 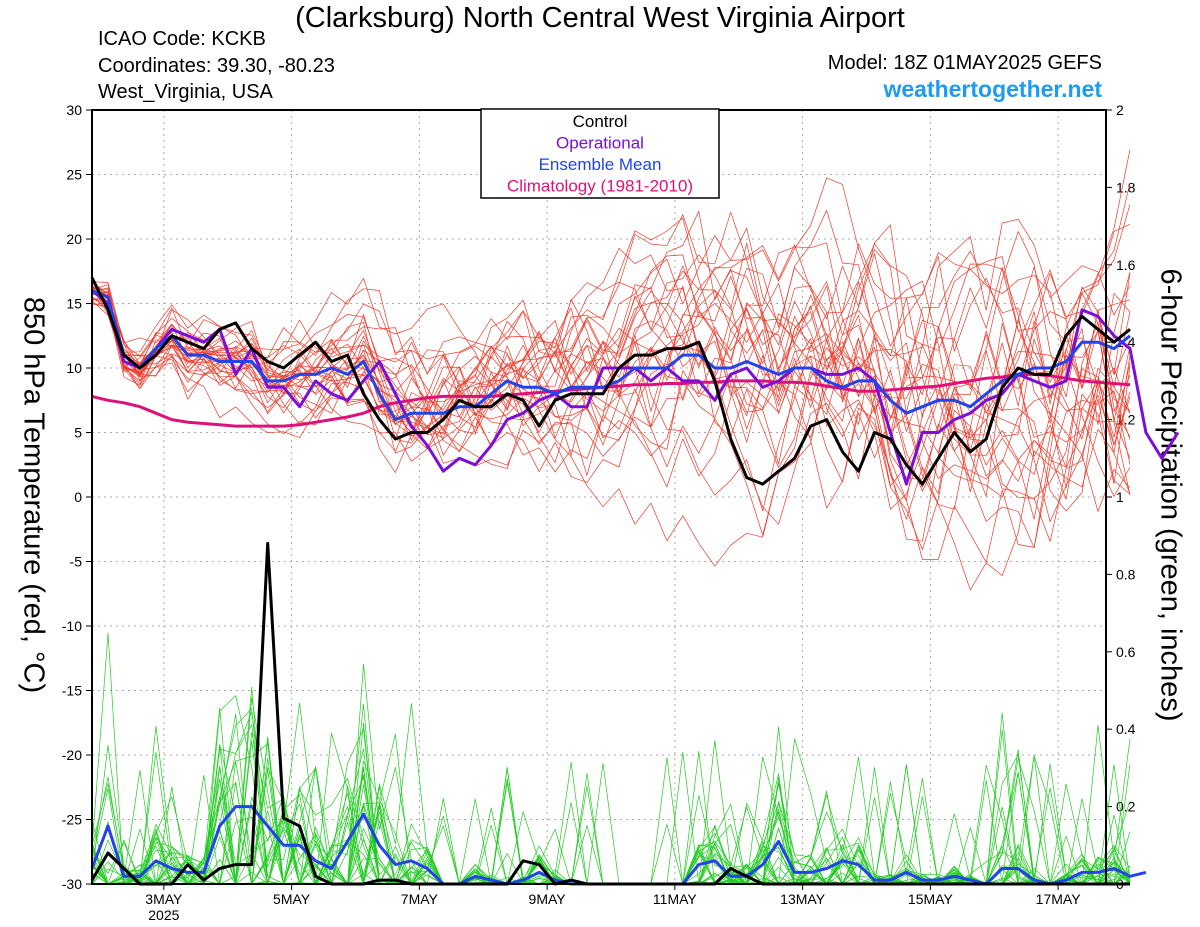 I want to click on legend-ensemble-mean: Ensemble Mean, so click(x=600, y=164).